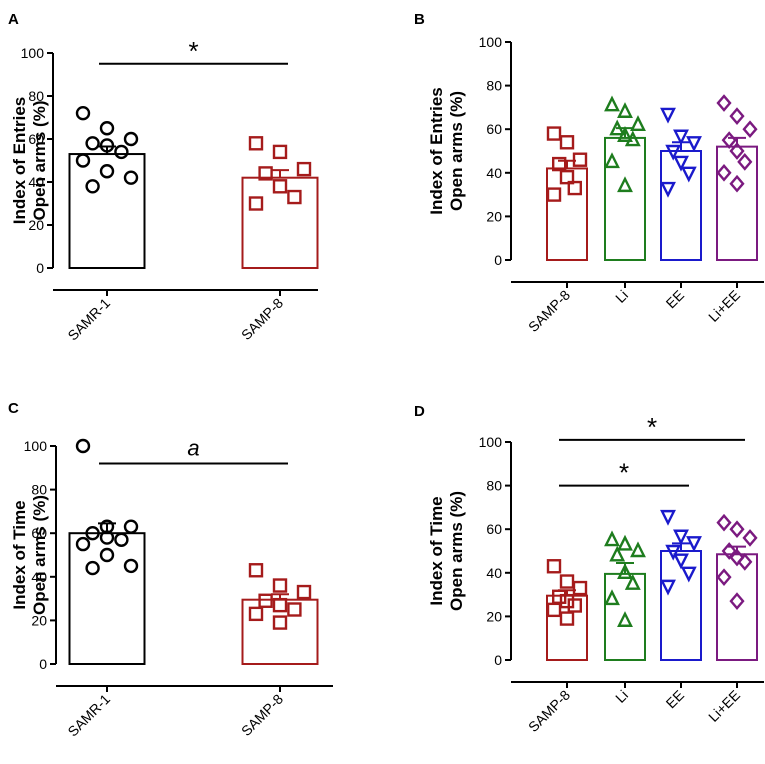 The height and width of the screenshot is (764, 765). I want to click on panel-letter-b: B, so click(419, 19).